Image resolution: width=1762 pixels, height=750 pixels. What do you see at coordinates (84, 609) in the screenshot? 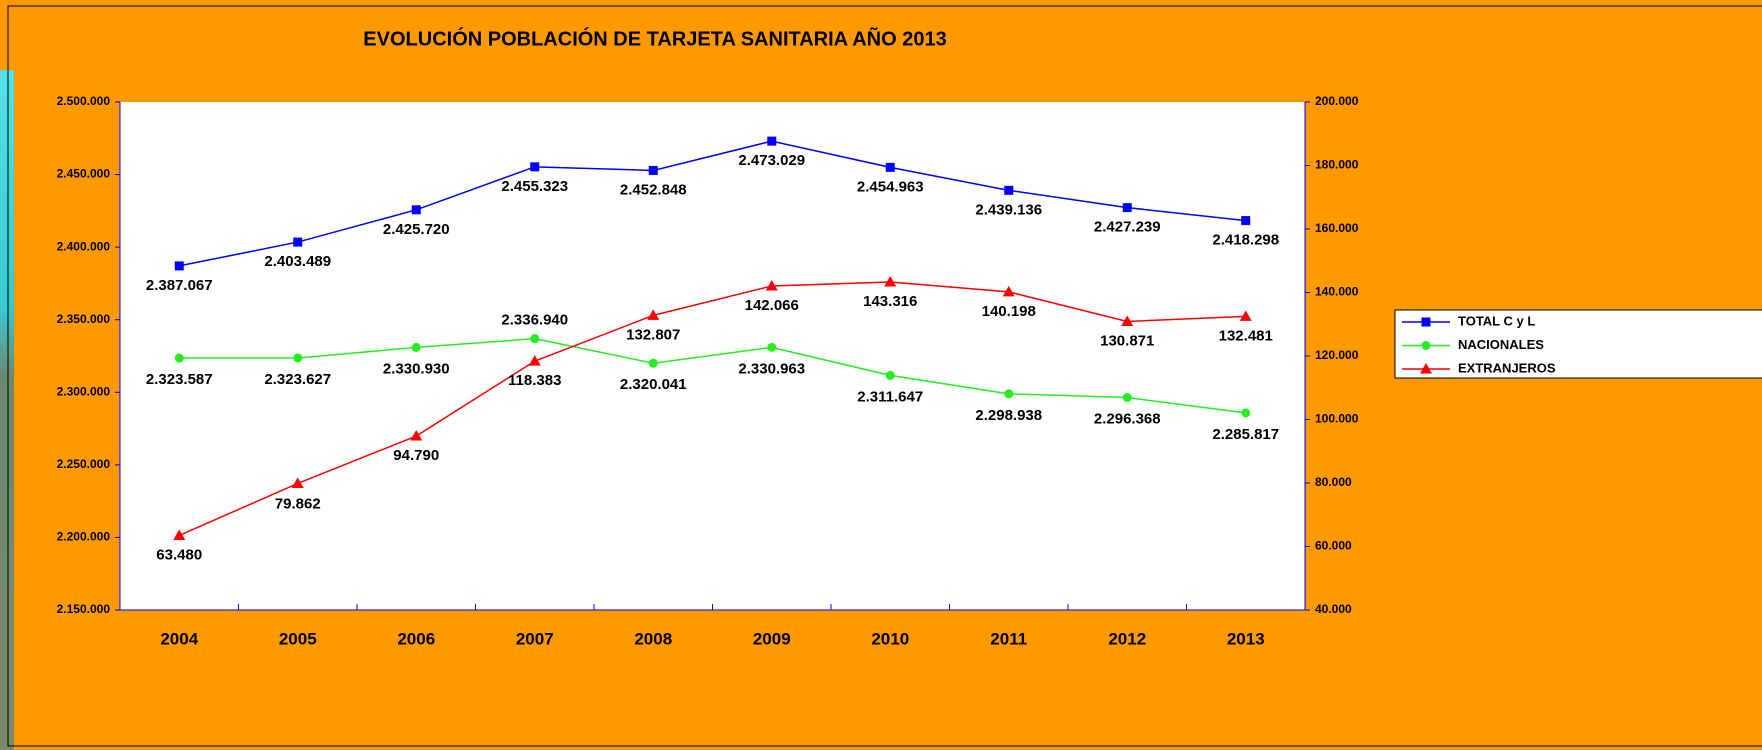
I see `y-tick-label: 2.150.000` at bounding box center [84, 609].